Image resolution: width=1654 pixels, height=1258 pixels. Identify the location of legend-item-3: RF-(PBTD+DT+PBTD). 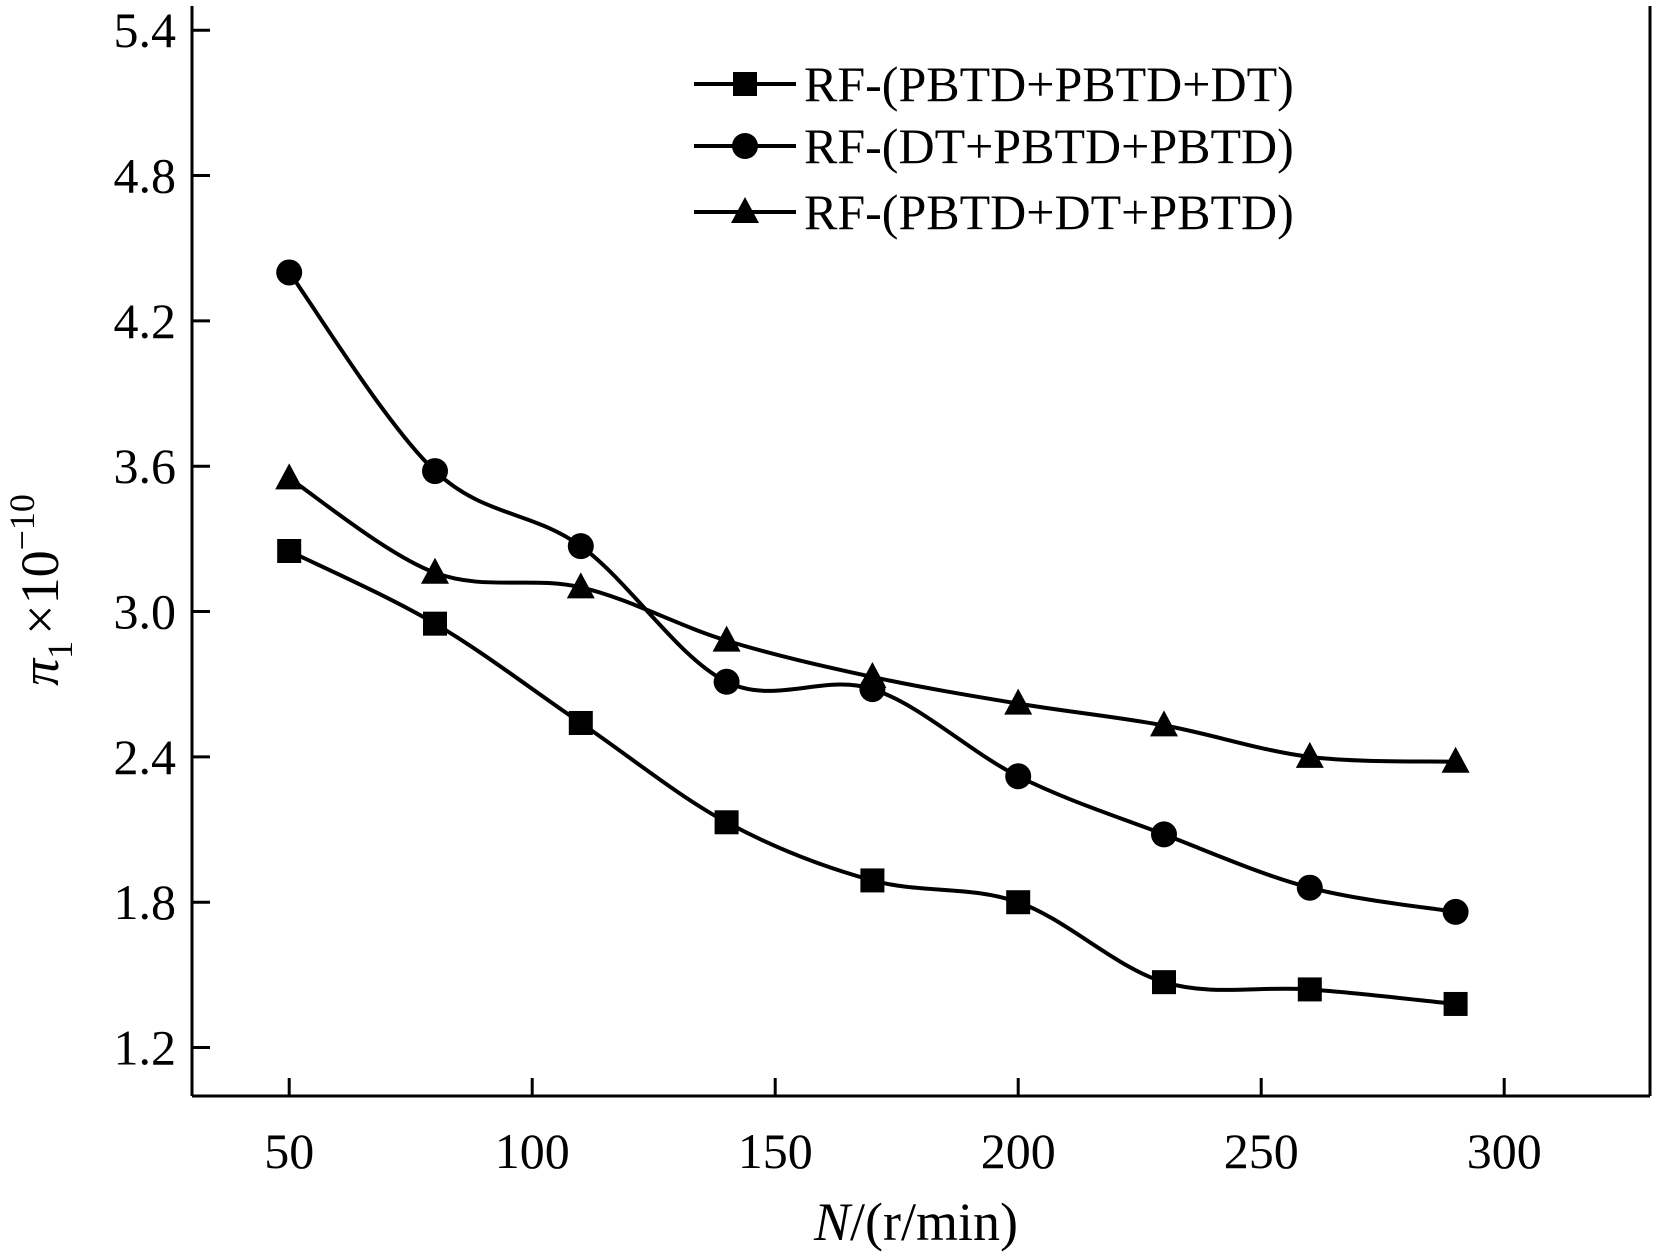
(994, 212).